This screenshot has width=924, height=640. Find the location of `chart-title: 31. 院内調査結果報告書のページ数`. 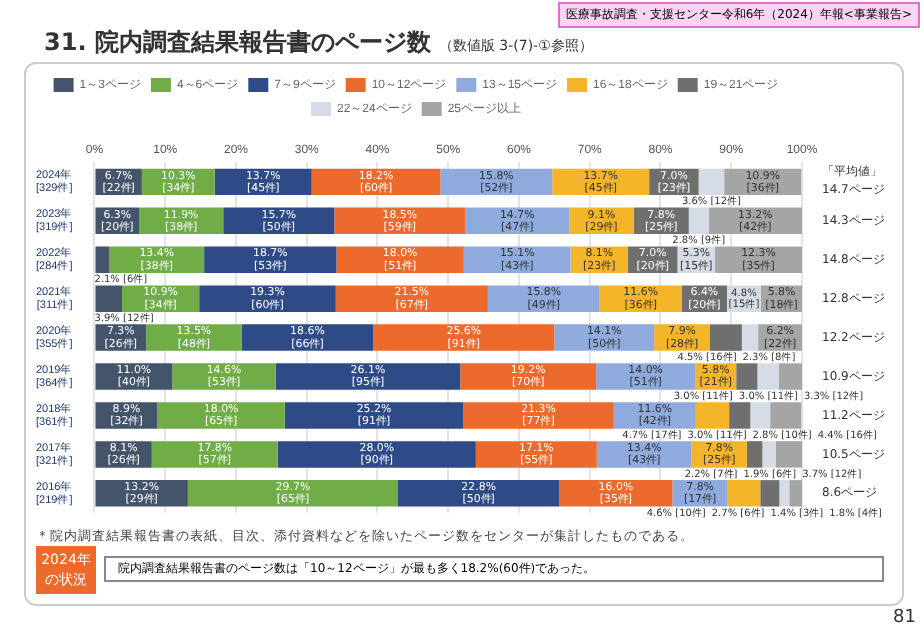

chart-title: 31. 院内調査結果報告書のページ数 is located at coordinates (237, 42).